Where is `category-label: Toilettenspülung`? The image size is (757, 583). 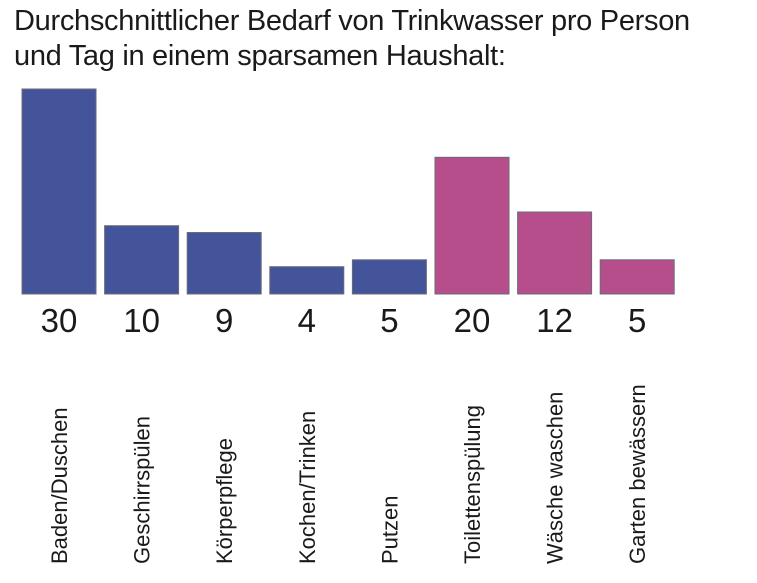 category-label: Toilettenspülung is located at coordinates (472, 484).